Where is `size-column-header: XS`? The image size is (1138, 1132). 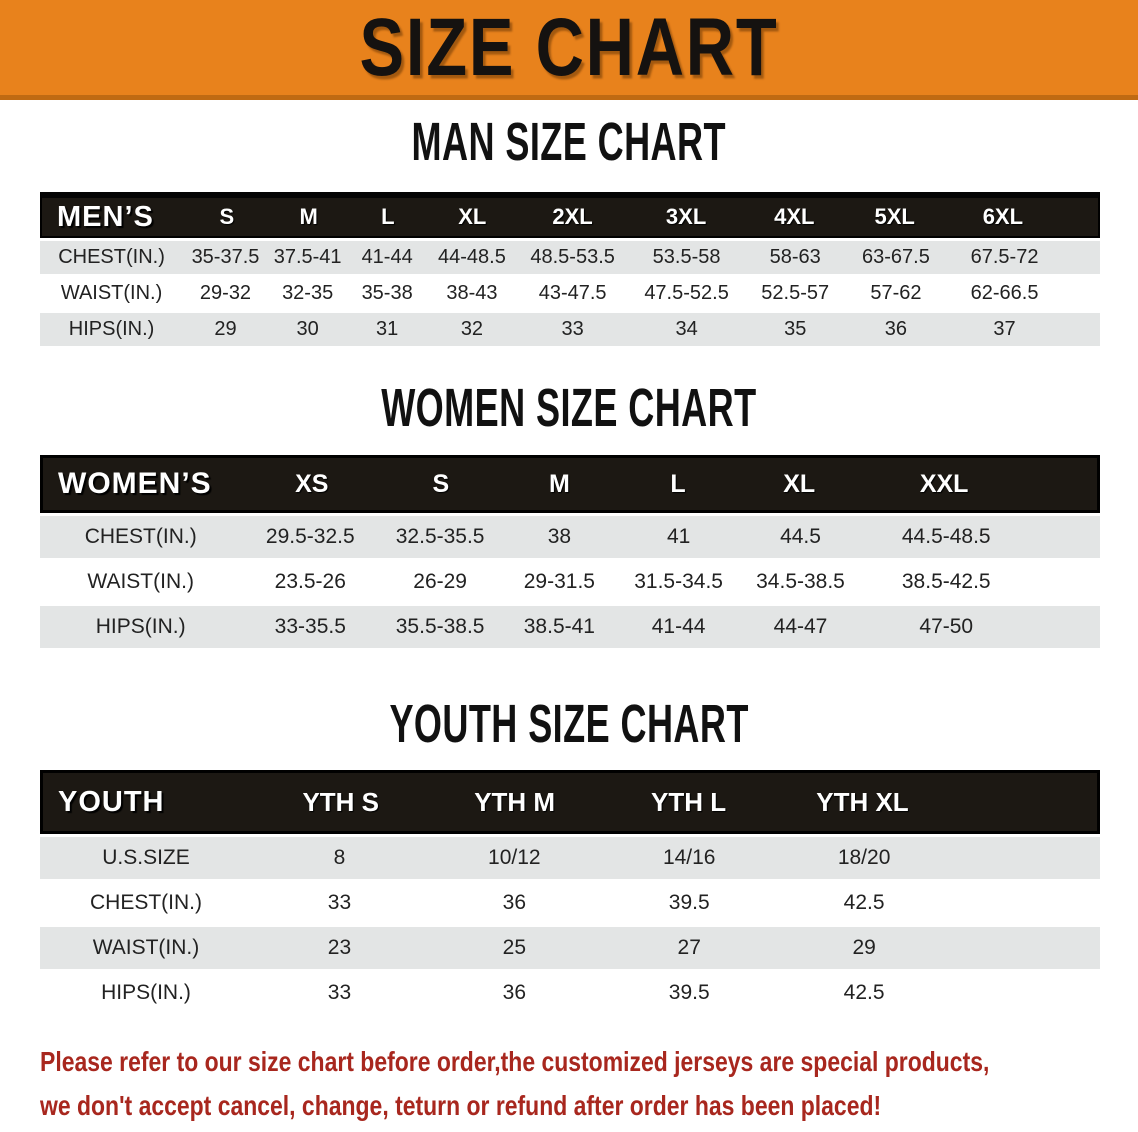
size-column-header: XS is located at coordinates (312, 483).